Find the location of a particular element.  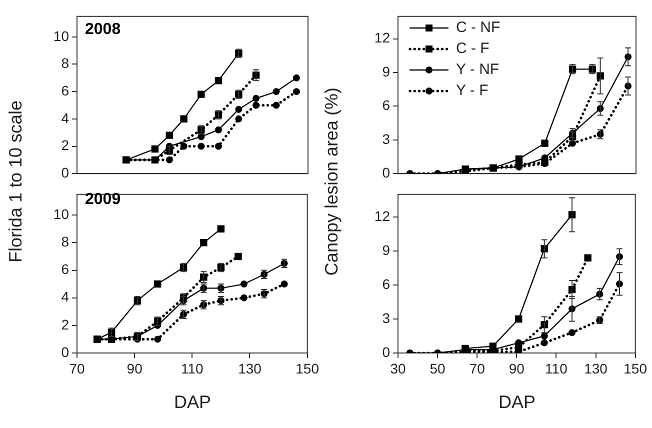

chart-title: 2008 is located at coordinates (103, 30).